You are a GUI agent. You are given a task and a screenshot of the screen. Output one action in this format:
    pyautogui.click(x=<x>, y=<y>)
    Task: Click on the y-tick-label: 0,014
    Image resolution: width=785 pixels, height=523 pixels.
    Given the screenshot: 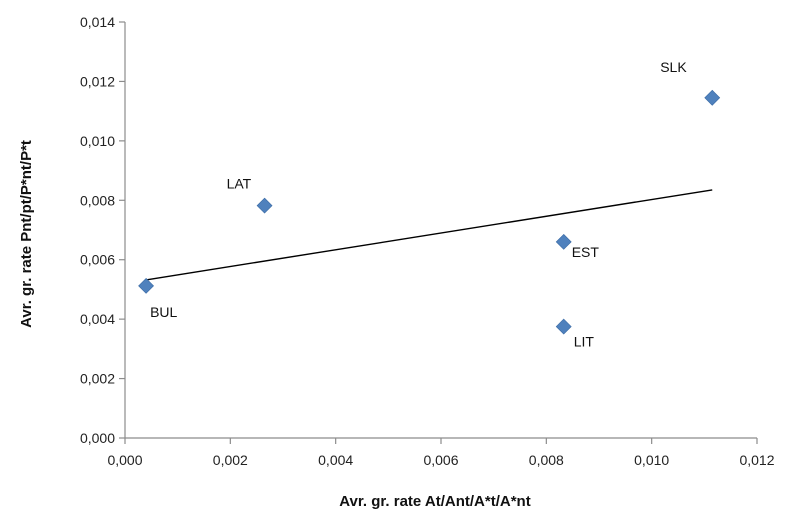 What is the action you would take?
    pyautogui.click(x=97, y=22)
    